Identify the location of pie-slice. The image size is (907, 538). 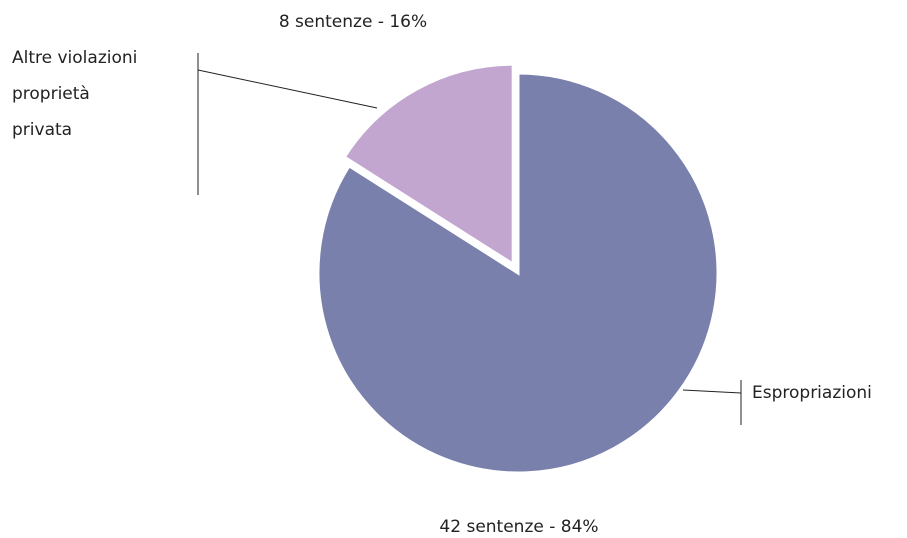
(428, 164).